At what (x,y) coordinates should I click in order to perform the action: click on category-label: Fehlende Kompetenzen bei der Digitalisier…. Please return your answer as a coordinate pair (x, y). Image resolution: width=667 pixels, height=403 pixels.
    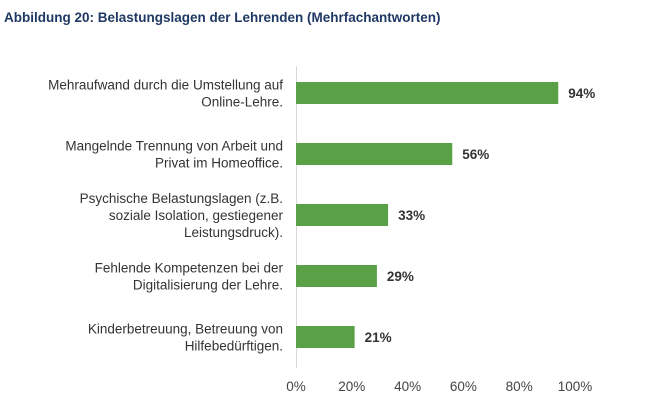
    Looking at the image, I should click on (189, 277).